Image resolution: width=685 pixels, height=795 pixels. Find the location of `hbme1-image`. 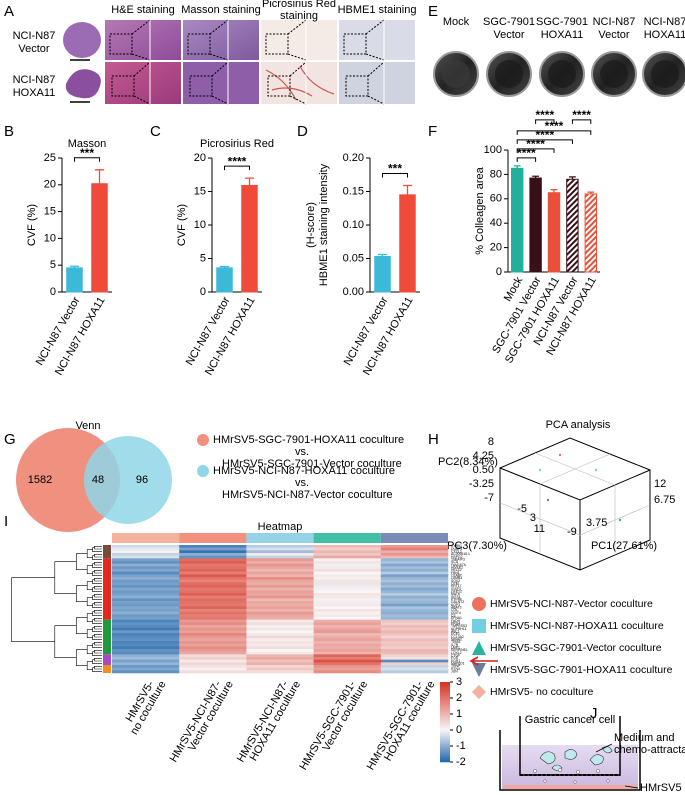

hbme1-image is located at coordinates (377, 83).